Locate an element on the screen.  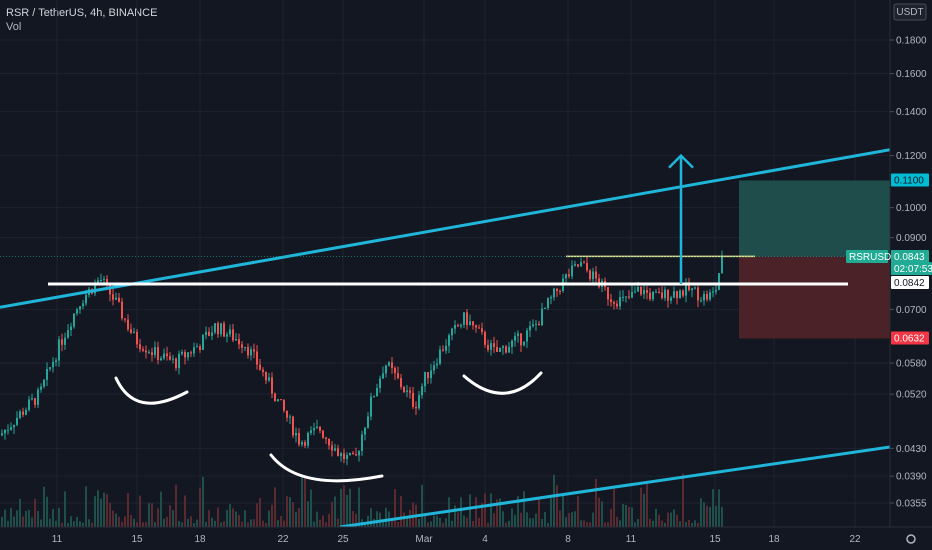
settings-corner is located at coordinates (911, 539).